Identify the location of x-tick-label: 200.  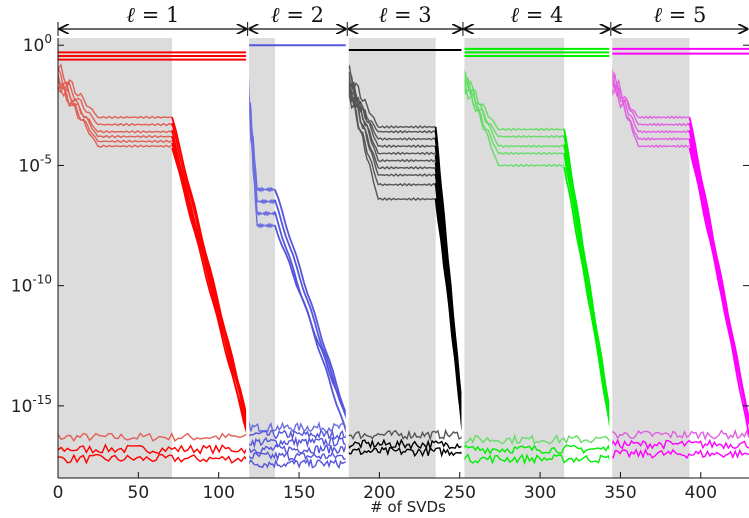
(379, 493).